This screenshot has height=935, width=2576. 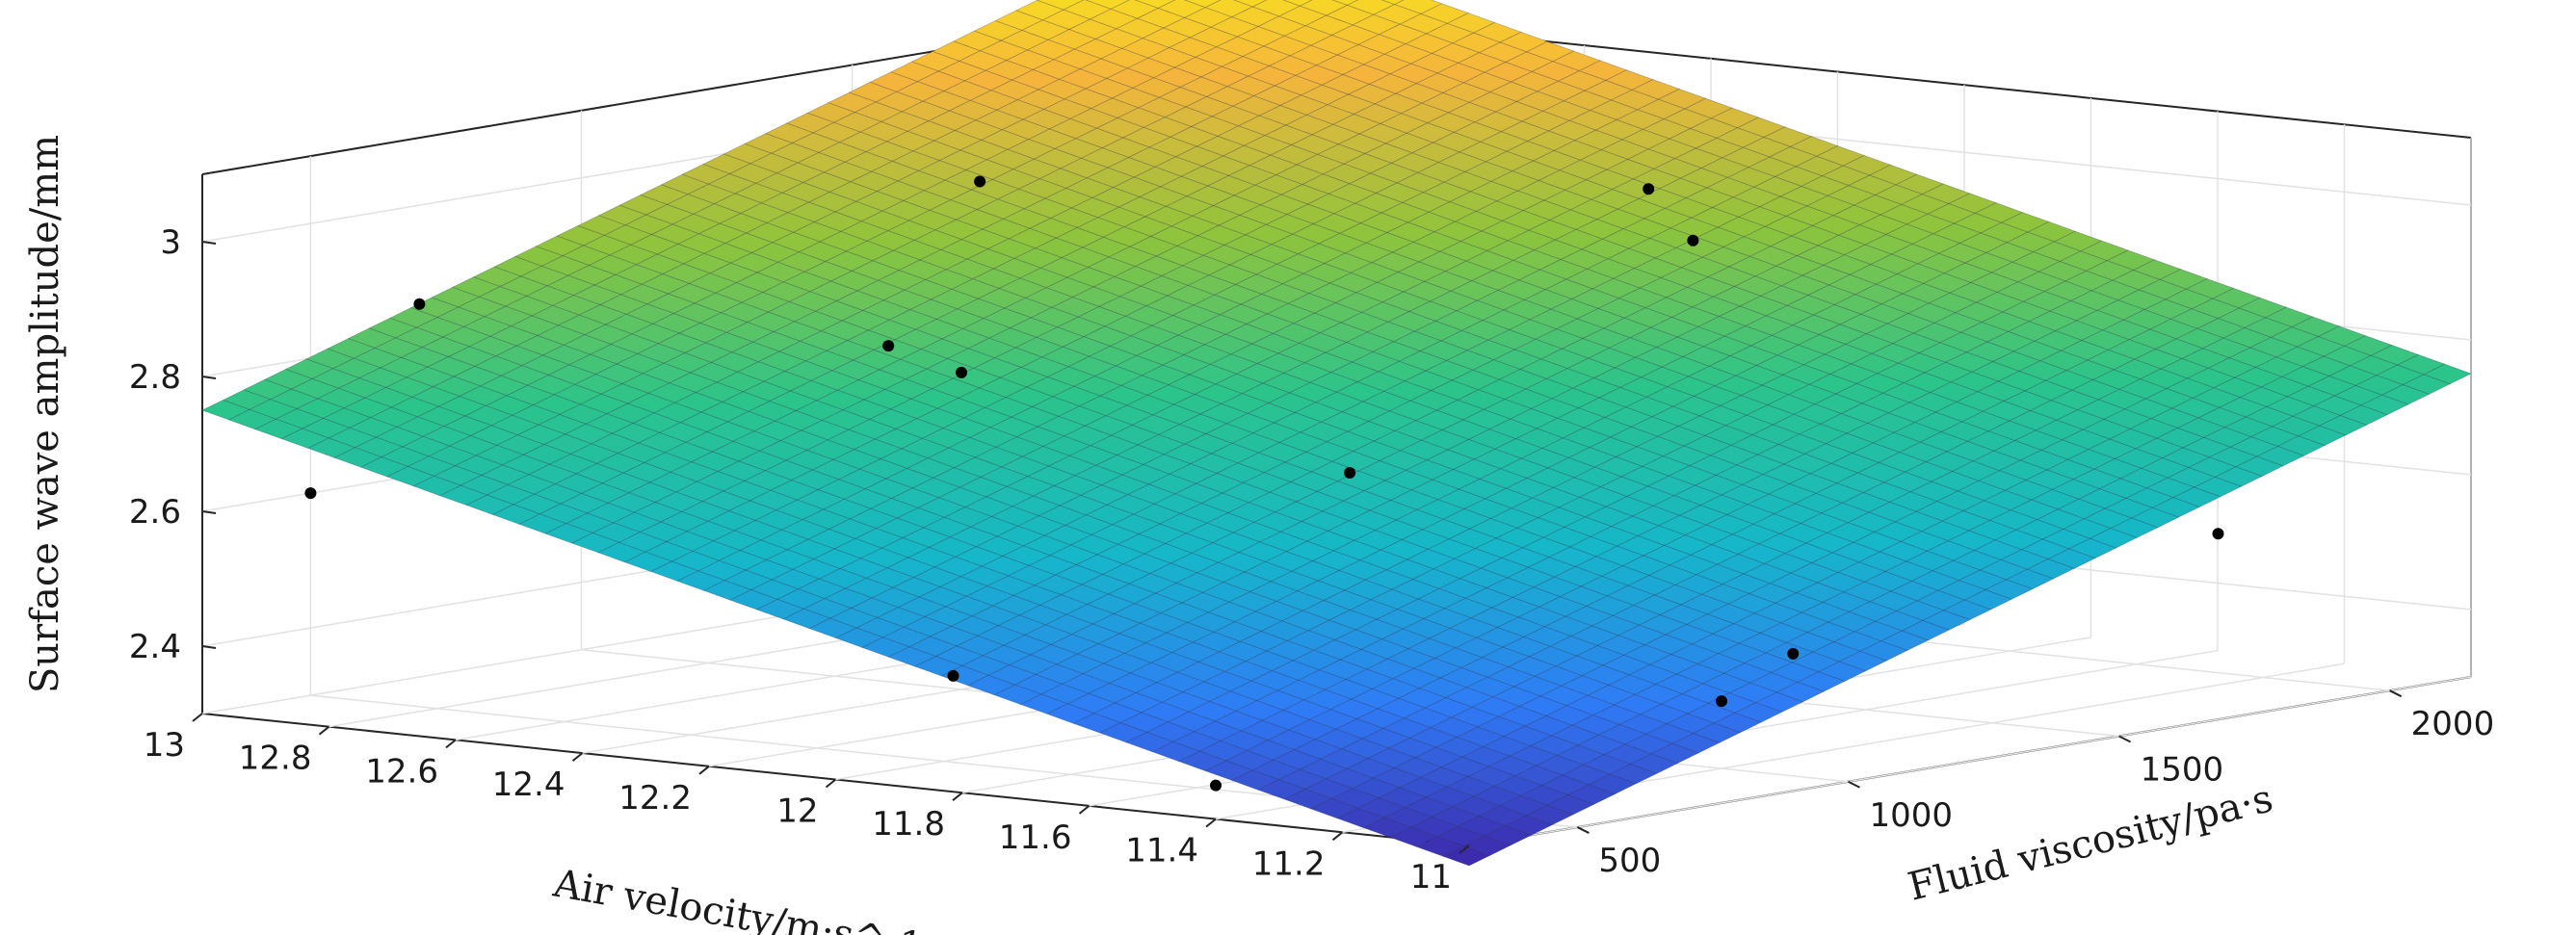 I want to click on x-tick-label: 11.2, so click(x=1289, y=863).